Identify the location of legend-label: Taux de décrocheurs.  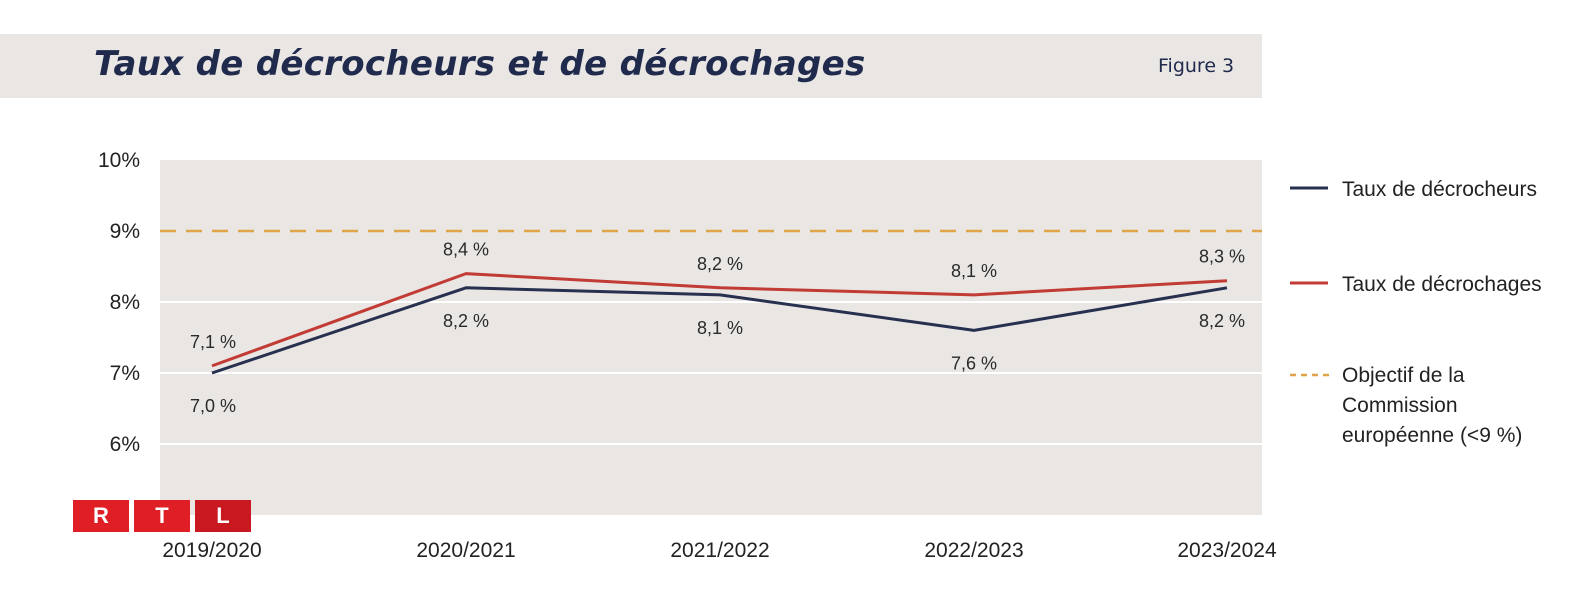
(1439, 189).